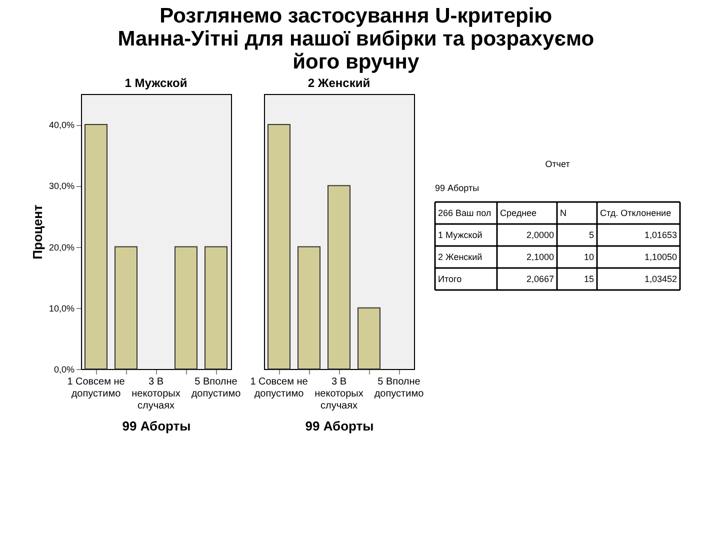 This screenshot has height=540, width=720. Describe the element at coordinates (460, 235) in the screenshot. I see `text: 1 Мужской` at that location.